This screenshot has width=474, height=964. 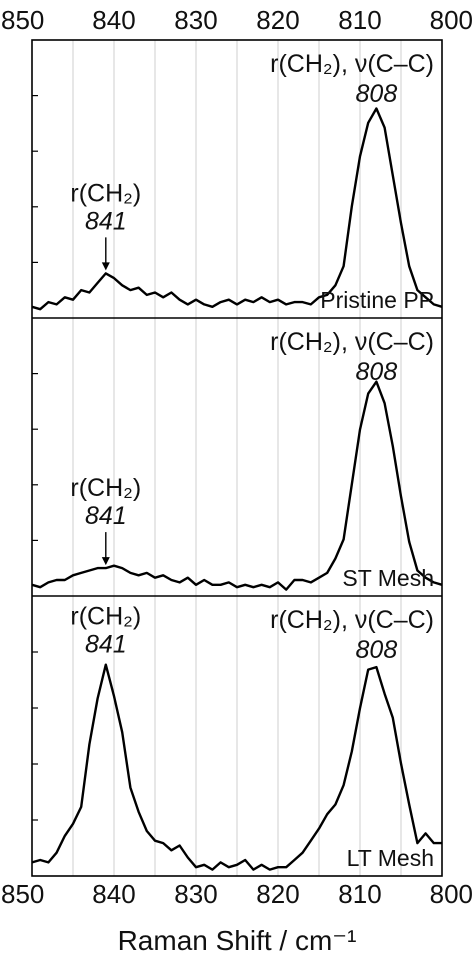 What do you see at coordinates (22, 20) in the screenshot?
I see `x-tick-label-top: 850` at bounding box center [22, 20].